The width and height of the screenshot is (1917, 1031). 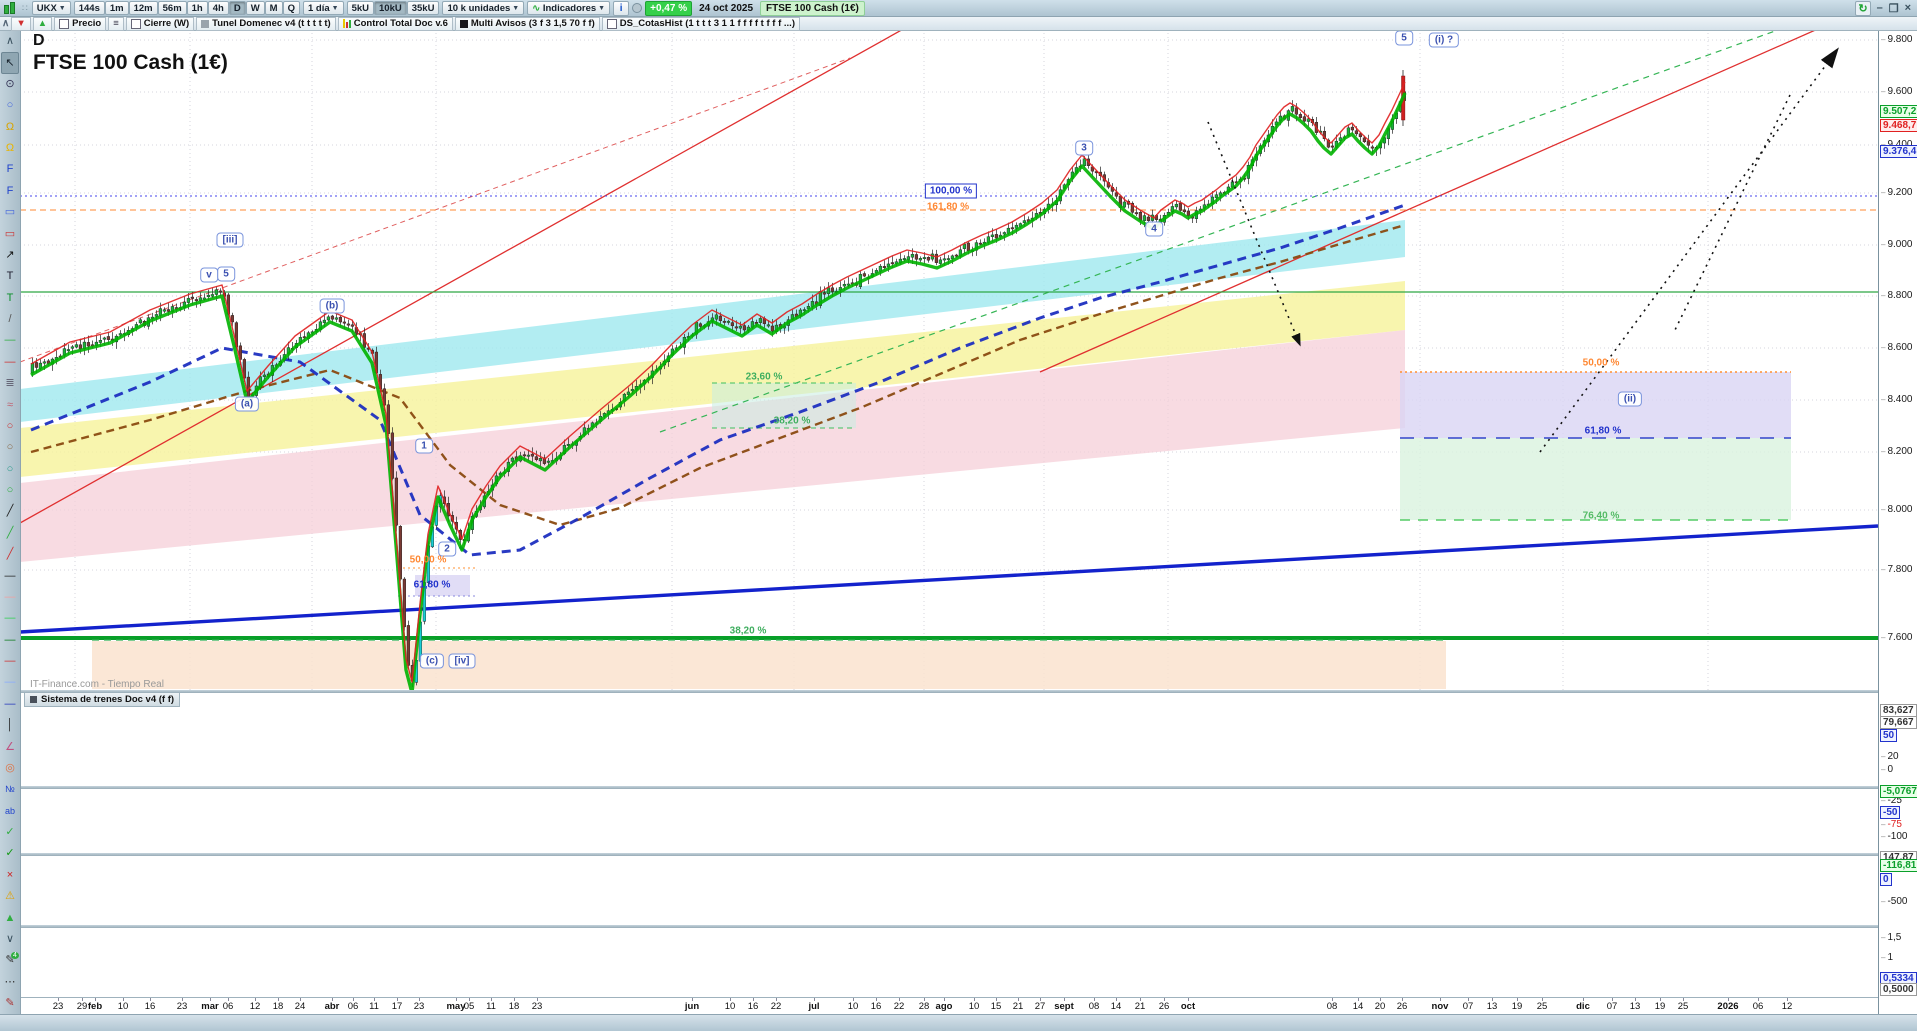 What do you see at coordinates (10, 832) in the screenshot?
I see `tool-check-icon: ✓` at bounding box center [10, 832].